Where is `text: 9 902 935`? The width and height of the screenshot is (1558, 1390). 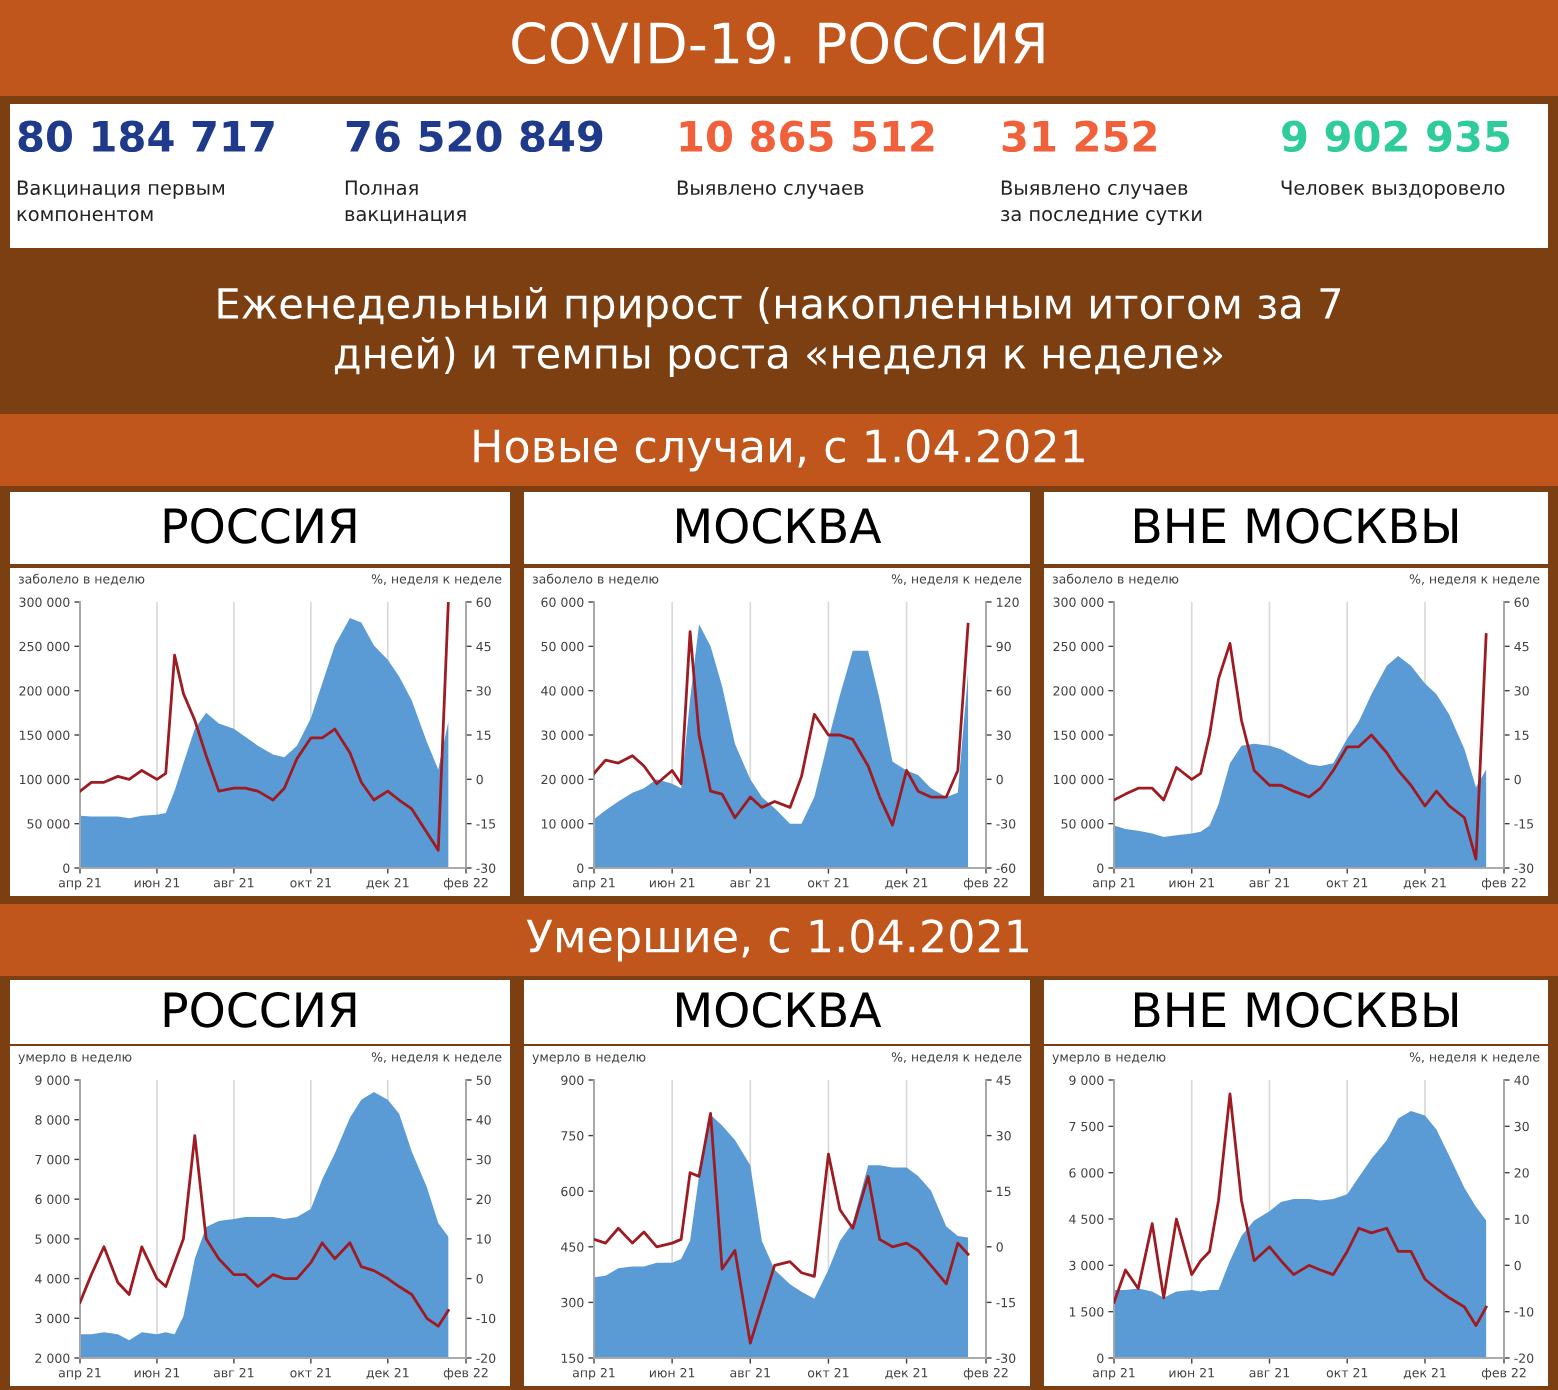
text: 9 902 935 is located at coordinates (1396, 136).